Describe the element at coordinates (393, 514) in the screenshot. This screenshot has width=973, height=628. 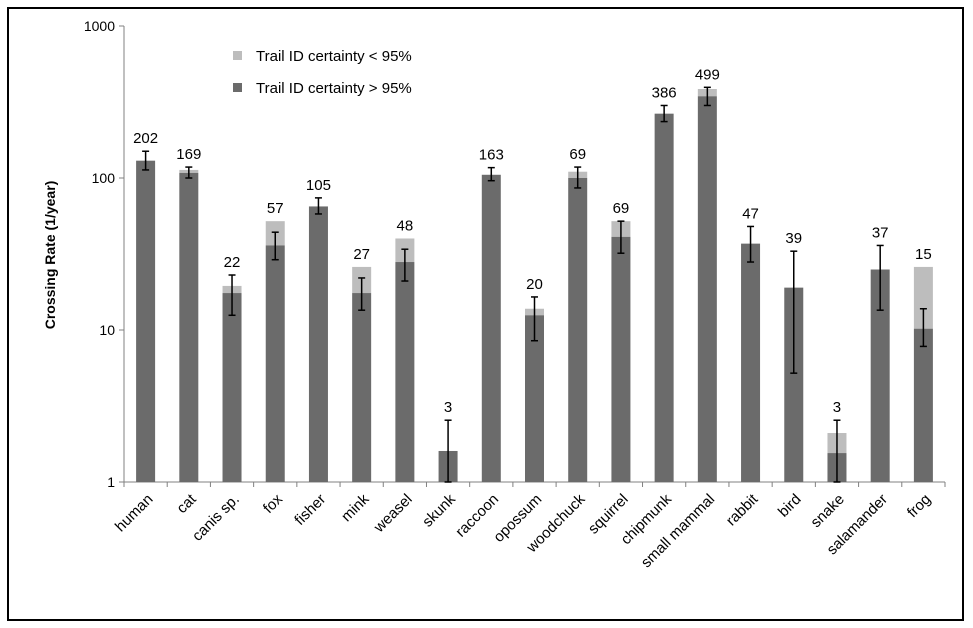
I see `category-label-6: weasel` at that location.